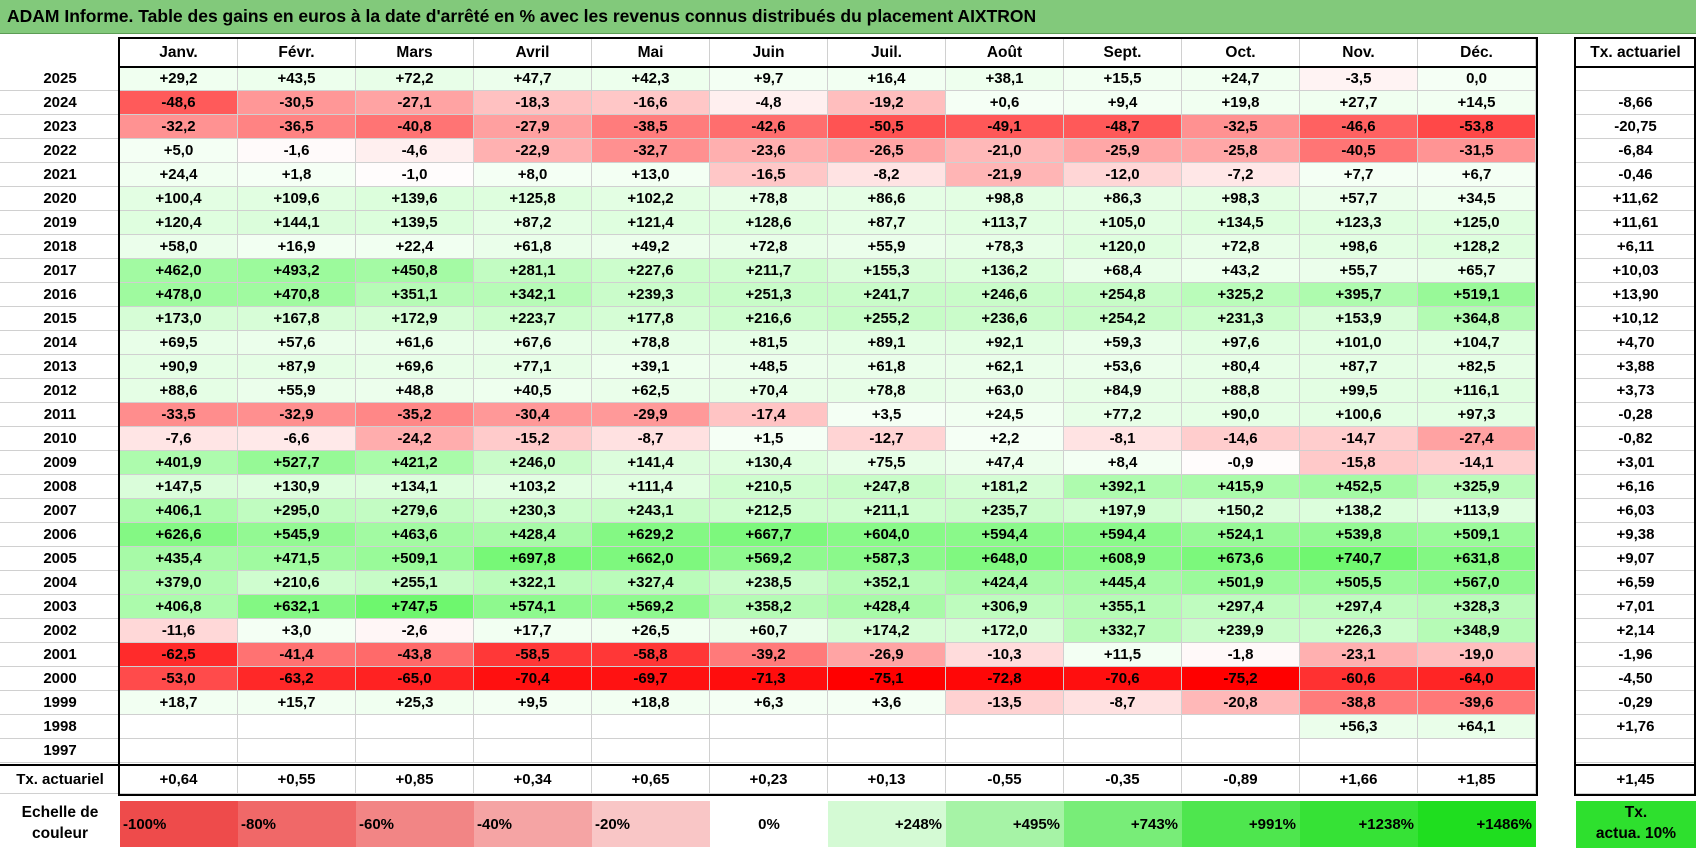 The width and height of the screenshot is (1696, 848). I want to click on table-cell: -53,0, so click(179, 679).